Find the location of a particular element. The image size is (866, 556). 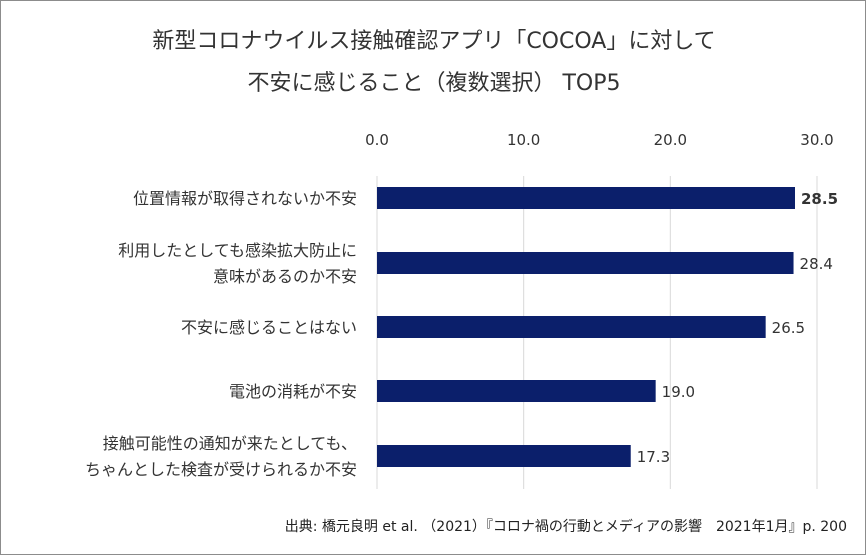

data-label: 19.0 is located at coordinates (678, 392).